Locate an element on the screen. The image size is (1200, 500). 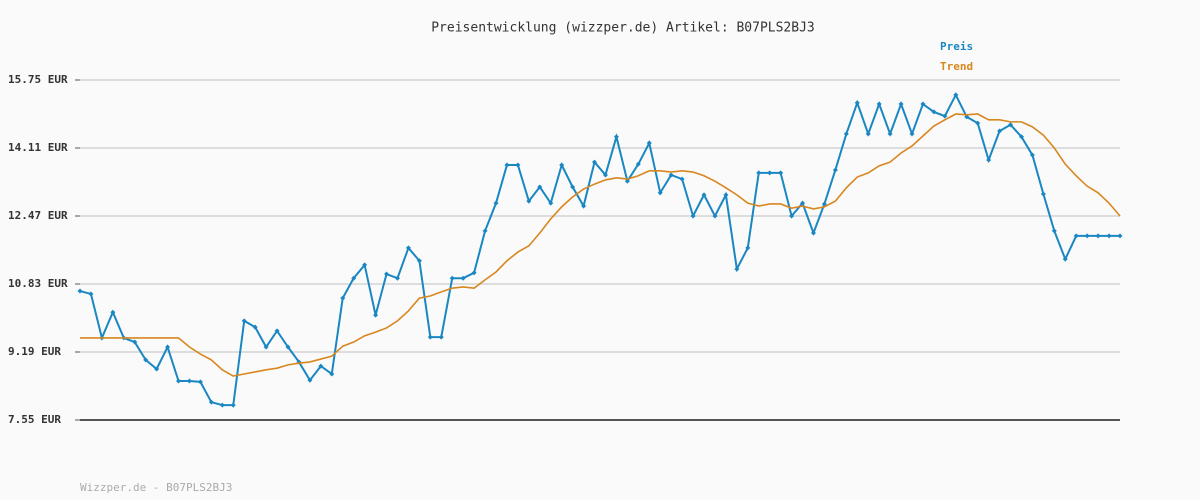
y-tick-label: 10.83 EUR is located at coordinates (38, 283).